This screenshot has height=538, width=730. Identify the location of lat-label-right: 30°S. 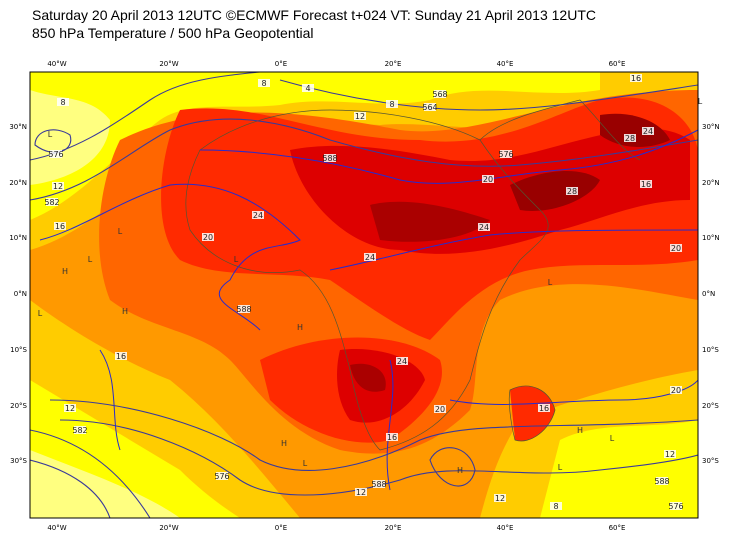
(710, 461).